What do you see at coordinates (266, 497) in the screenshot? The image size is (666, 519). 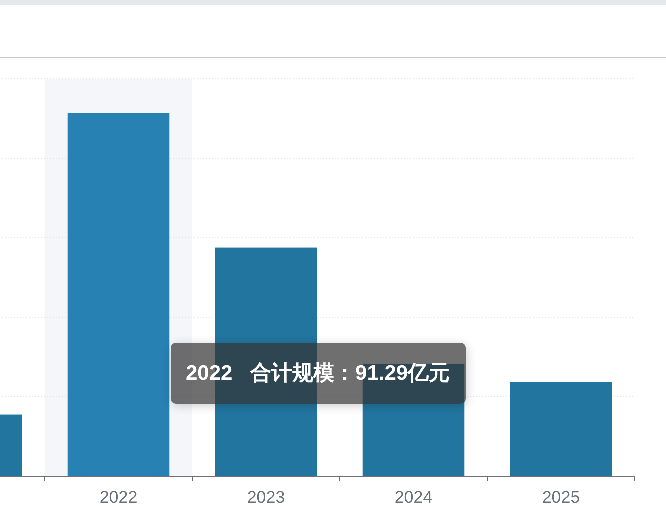 I see `x-tick-label: 2023` at bounding box center [266, 497].